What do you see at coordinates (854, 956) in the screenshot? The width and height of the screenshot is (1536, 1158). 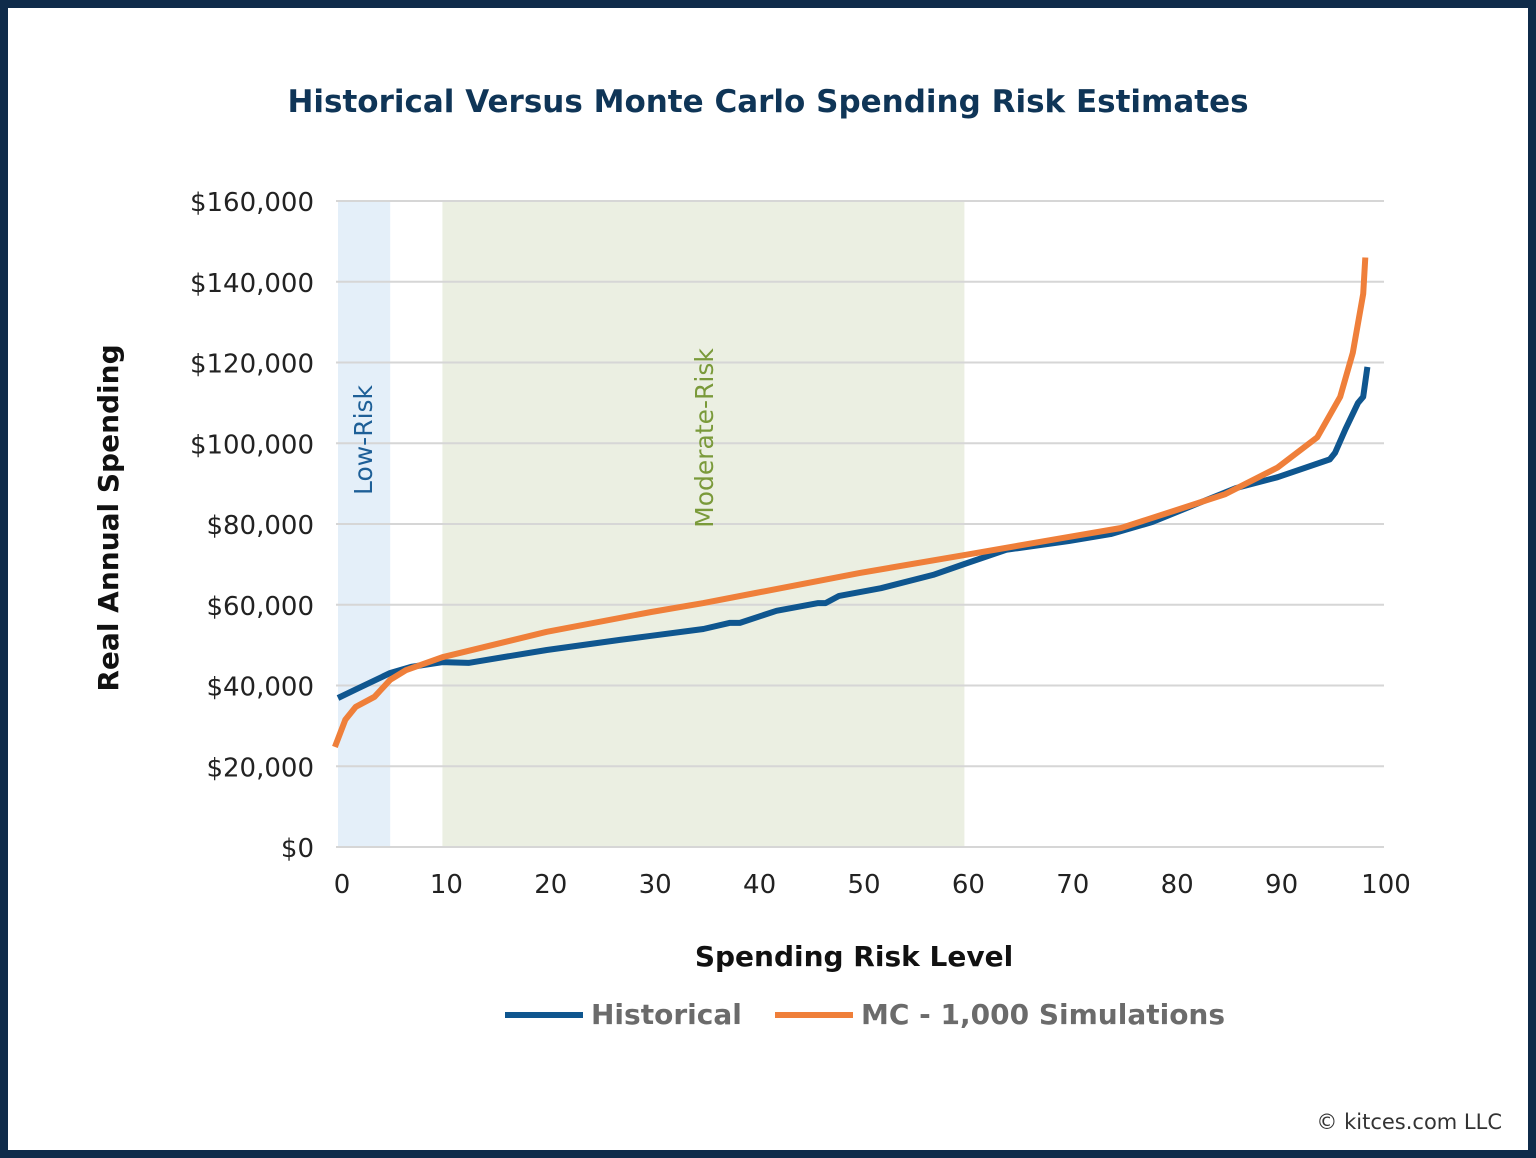 I see `x-axis-label: Spending Risk Level` at bounding box center [854, 956].